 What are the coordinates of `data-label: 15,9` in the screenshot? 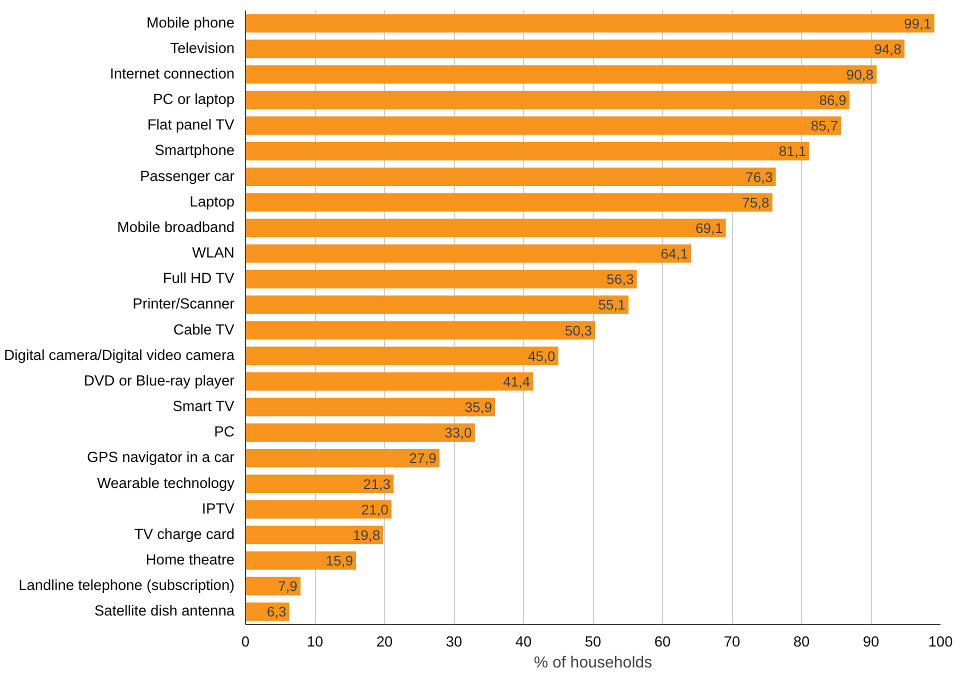 It's located at (340, 560).